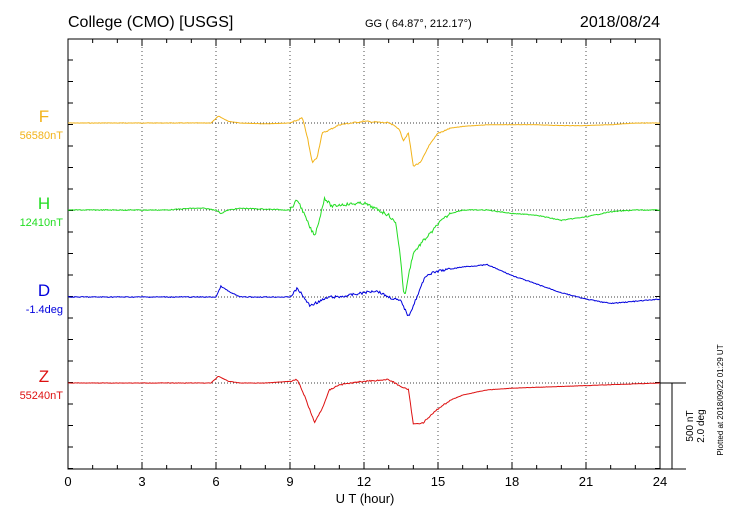 Image resolution: width=730 pixels, height=520 pixels. What do you see at coordinates (701, 425) in the screenshot?
I see `scale-bar-deg-label: 2.0 deg` at bounding box center [701, 425].